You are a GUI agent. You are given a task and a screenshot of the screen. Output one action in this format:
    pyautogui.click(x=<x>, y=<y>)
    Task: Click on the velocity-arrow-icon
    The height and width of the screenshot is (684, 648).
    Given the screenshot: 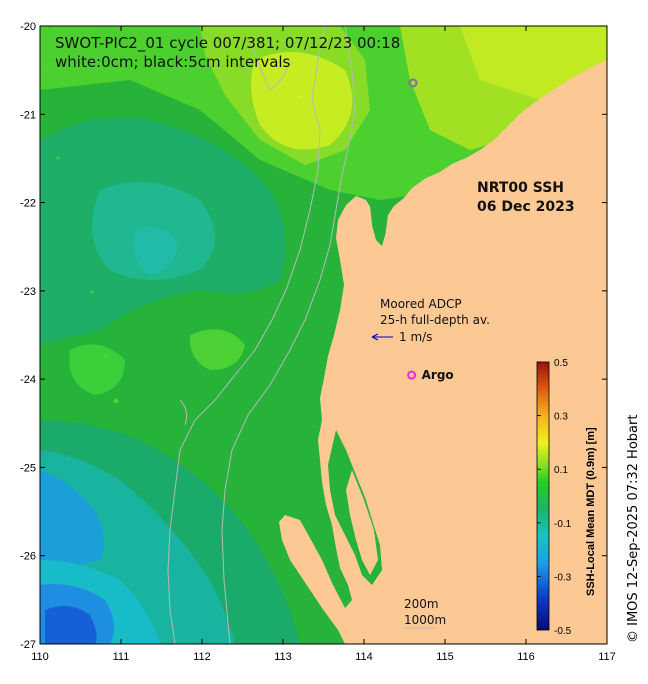 What is the action you would take?
    pyautogui.click(x=382, y=337)
    